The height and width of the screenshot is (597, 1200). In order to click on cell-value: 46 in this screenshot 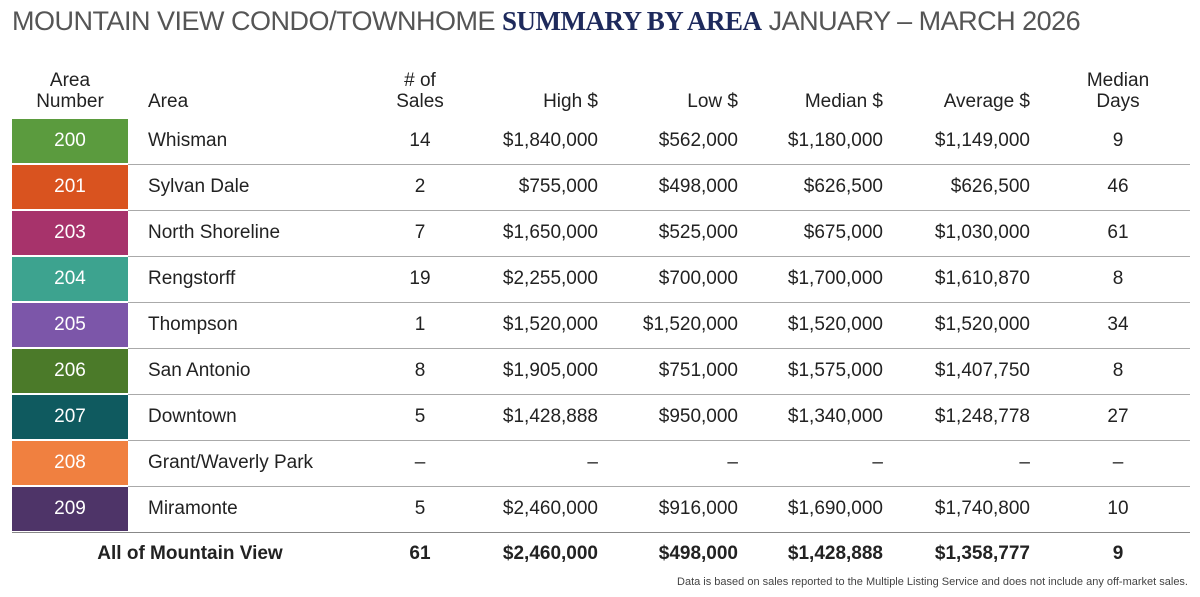, I will do `click(1118, 186)`.